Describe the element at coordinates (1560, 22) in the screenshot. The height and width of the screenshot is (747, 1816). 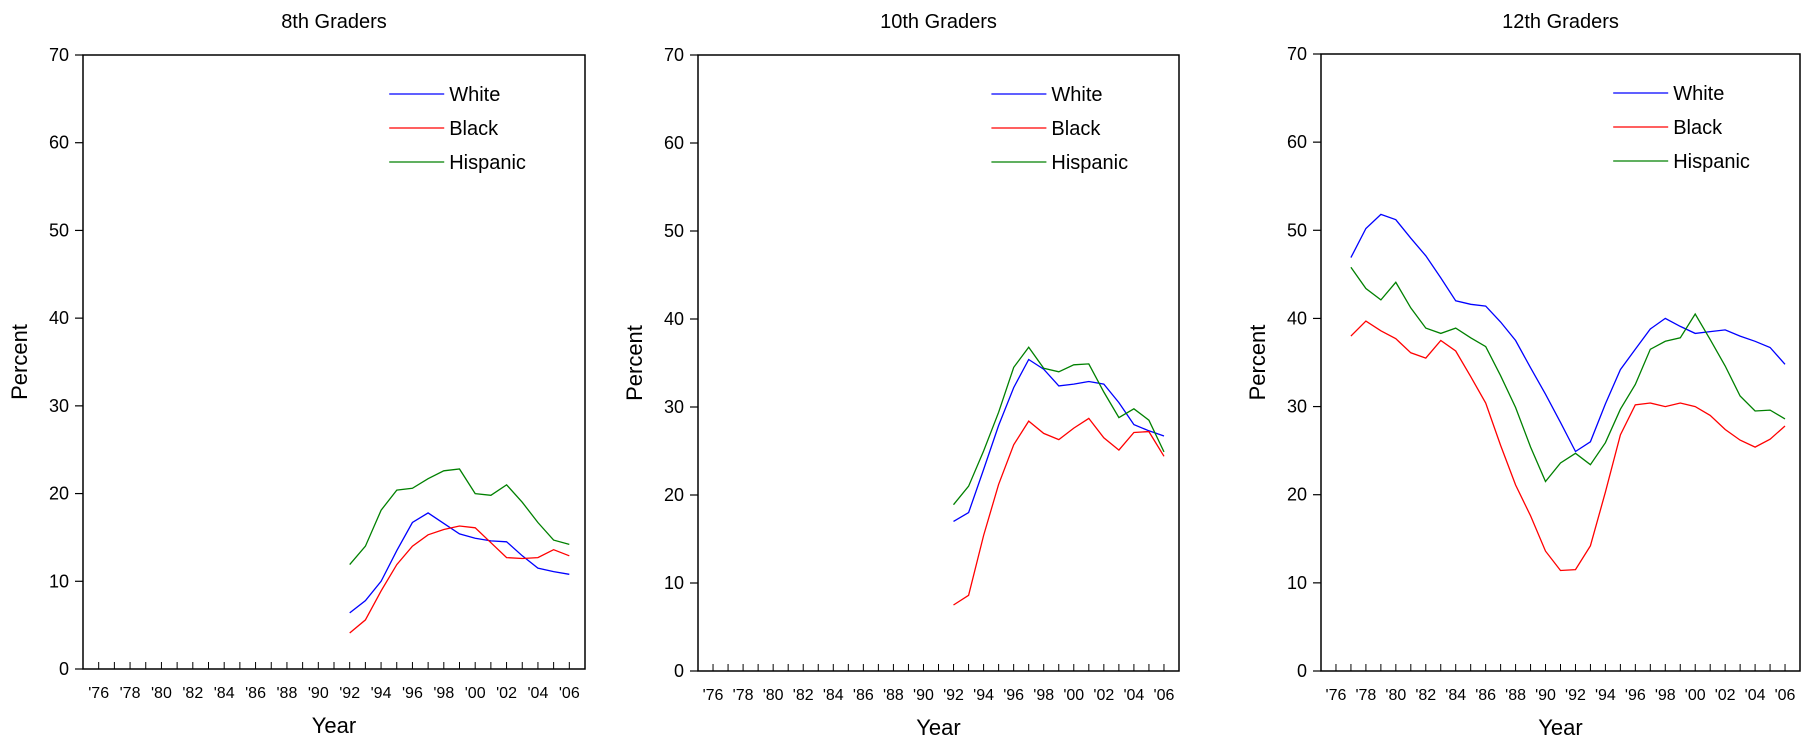
I see `chart-title: 12th Graders` at that location.